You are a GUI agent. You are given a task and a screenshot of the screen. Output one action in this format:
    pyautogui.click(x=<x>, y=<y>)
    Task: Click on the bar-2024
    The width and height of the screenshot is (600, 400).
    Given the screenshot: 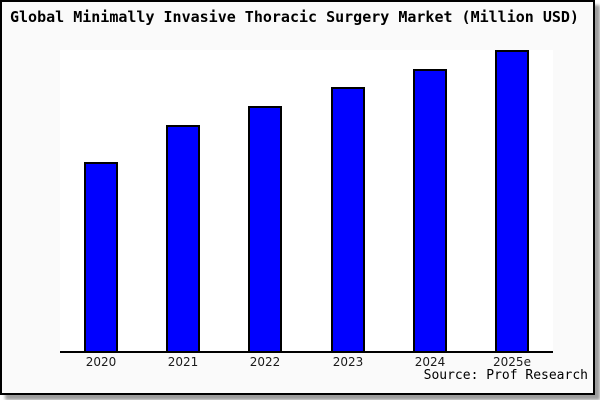 What is the action you would take?
    pyautogui.click(x=430, y=210)
    